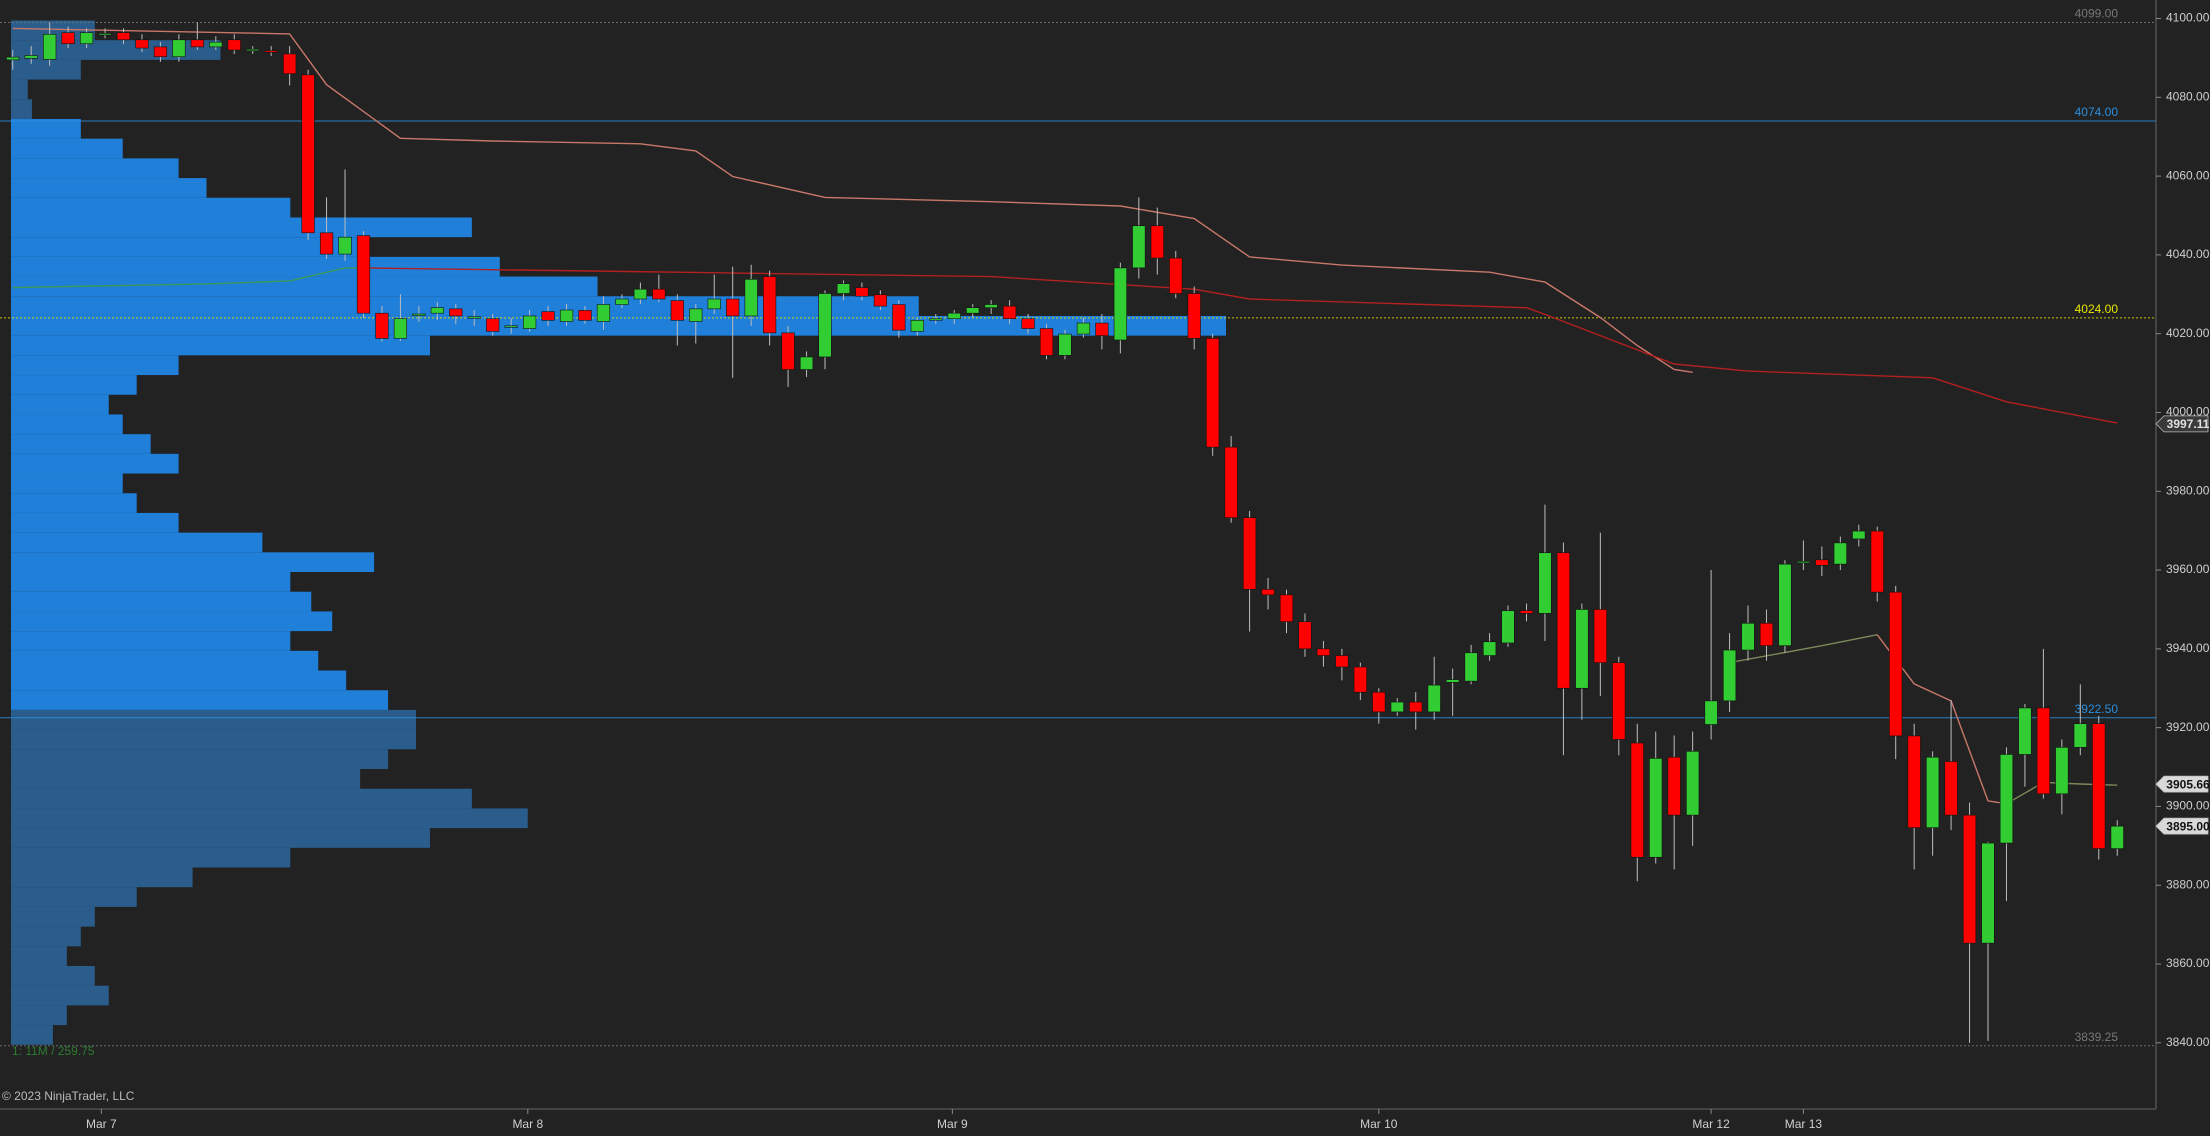 The width and height of the screenshot is (2210, 1136). Describe the element at coordinates (2188, 254) in the screenshot. I see `y-tick-label: 4040.00` at that location.